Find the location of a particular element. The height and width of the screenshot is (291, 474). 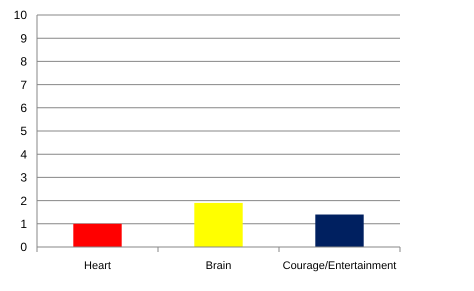

y-tick-label: 8 is located at coordinates (24, 61).